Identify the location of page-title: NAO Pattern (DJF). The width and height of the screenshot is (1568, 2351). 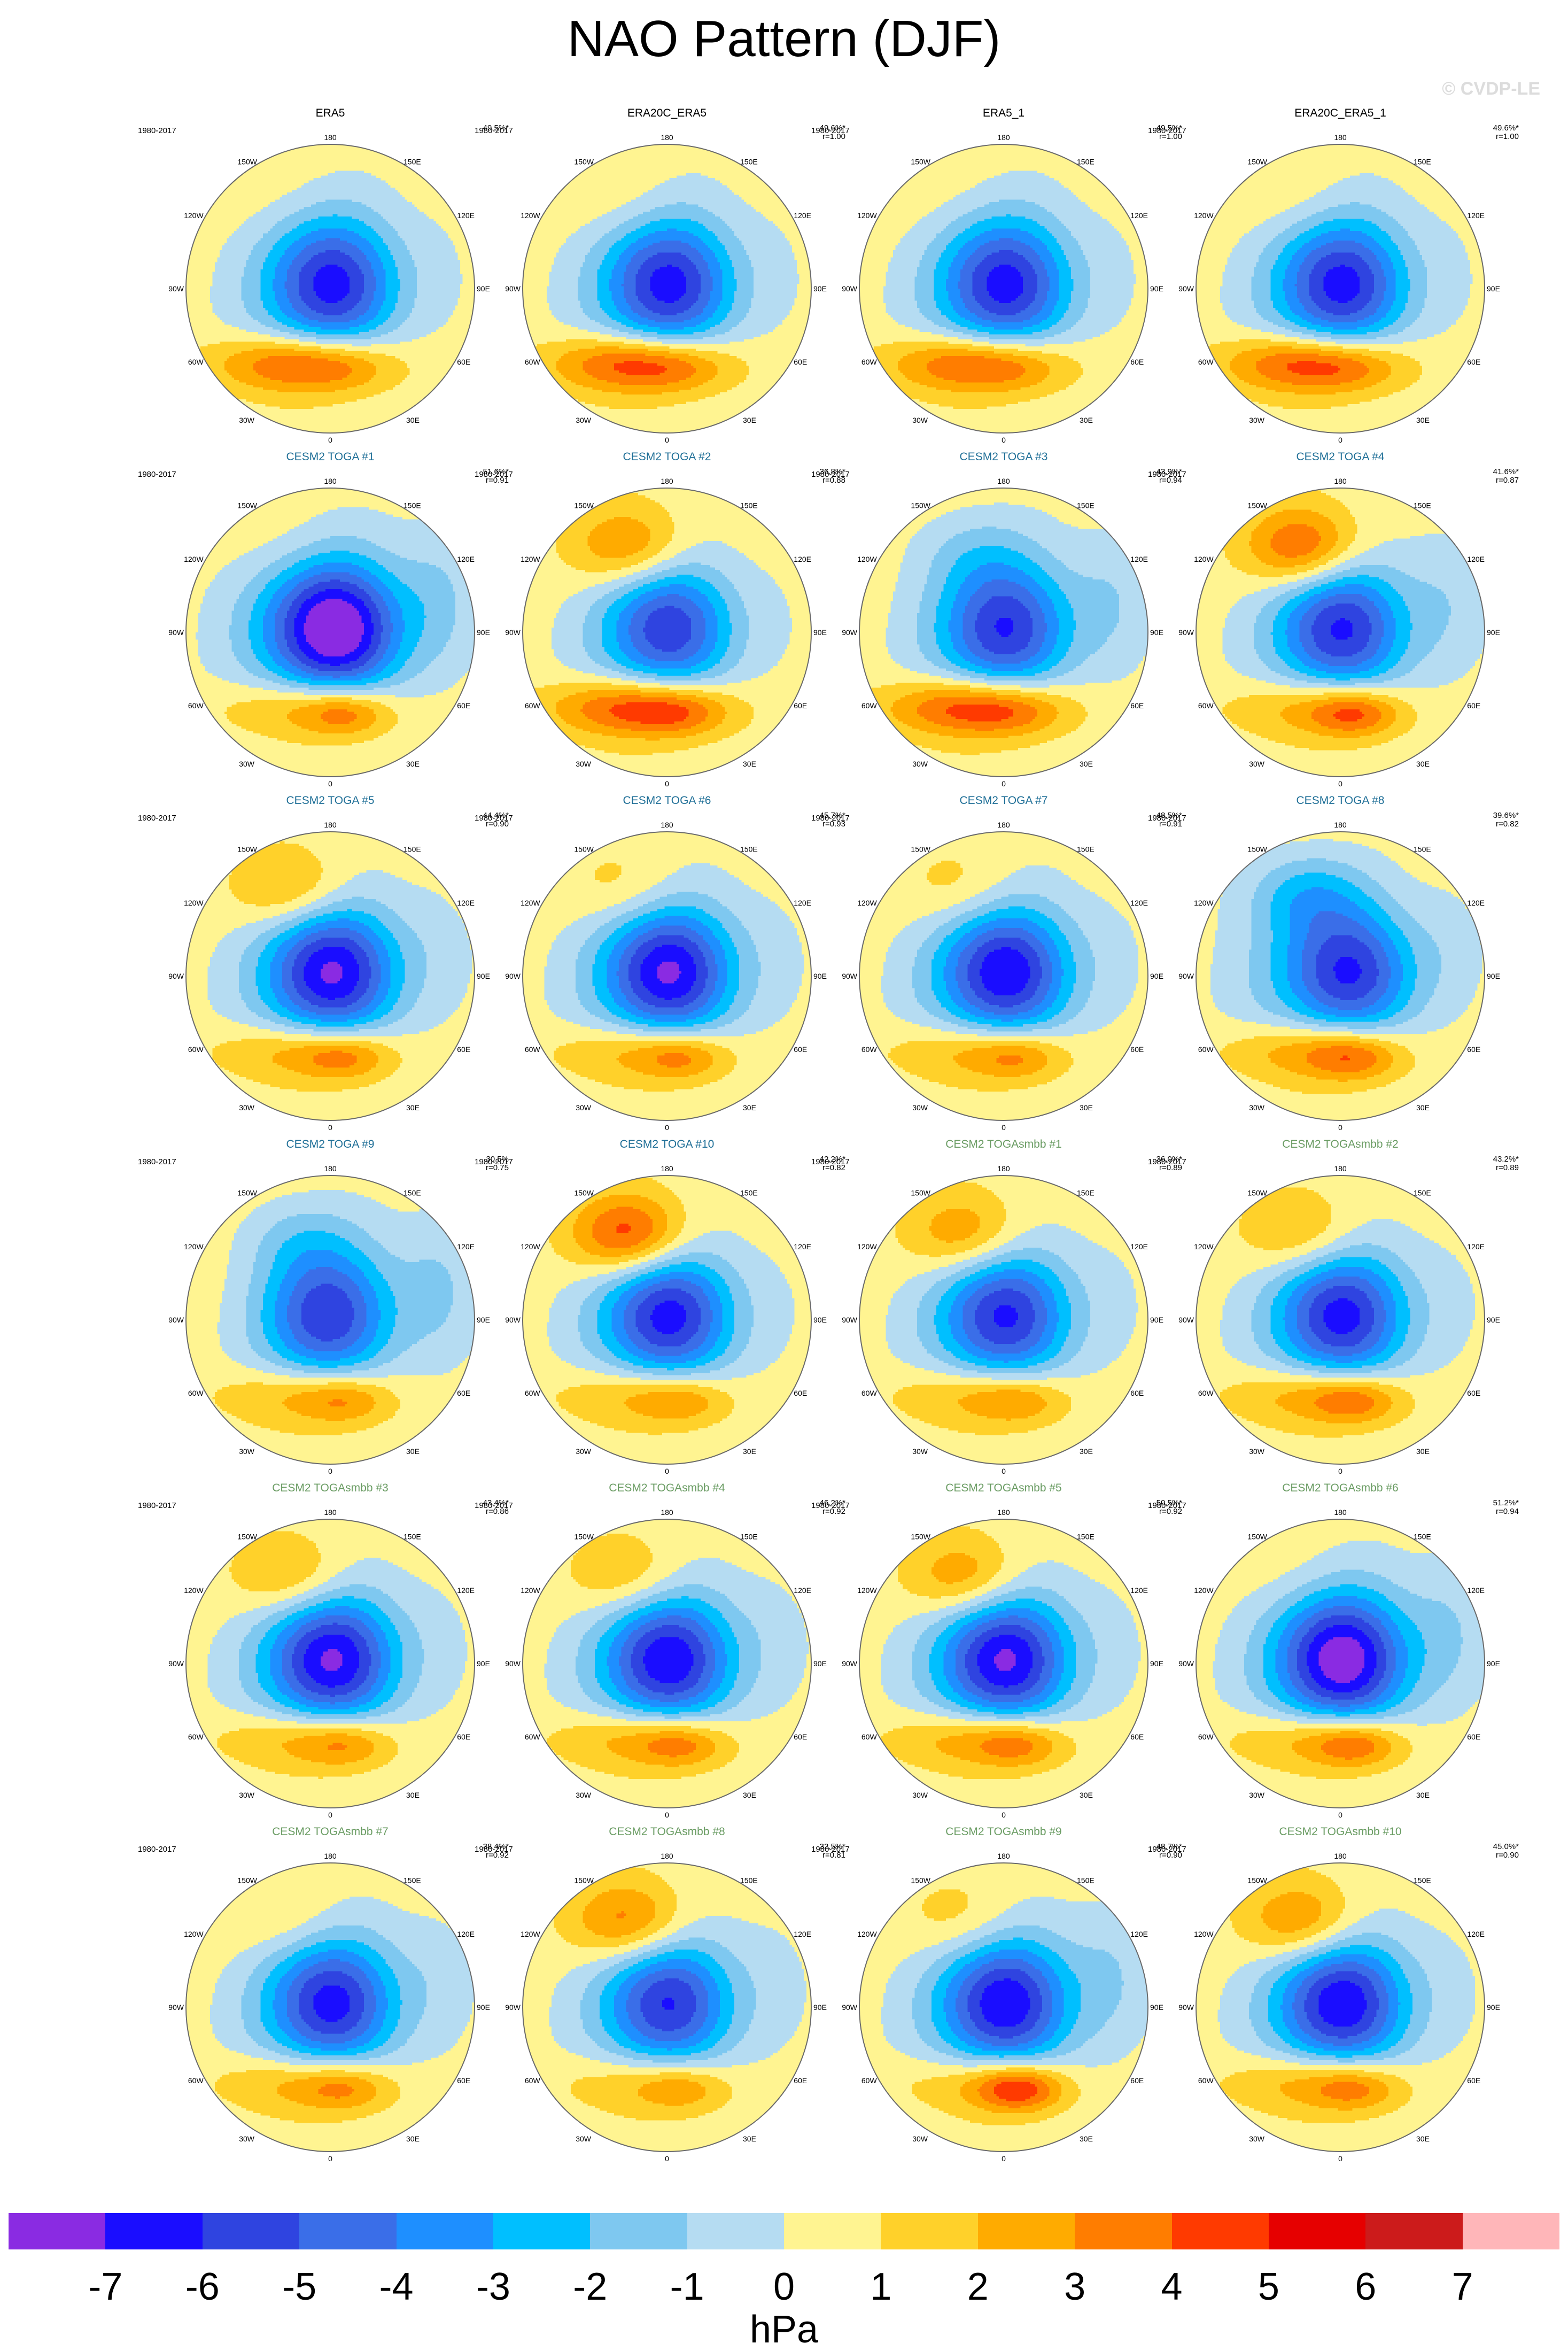
(784, 39).